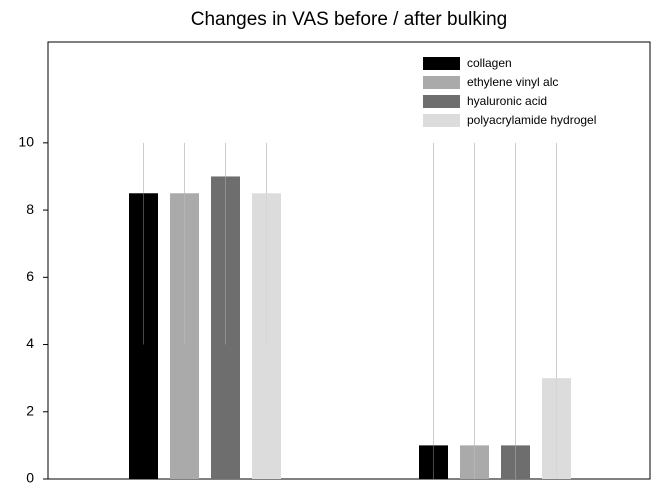 This screenshot has height=484, width=654. Describe the element at coordinates (507, 101) in the screenshot. I see `legend-label: hyaluronic acid` at that location.